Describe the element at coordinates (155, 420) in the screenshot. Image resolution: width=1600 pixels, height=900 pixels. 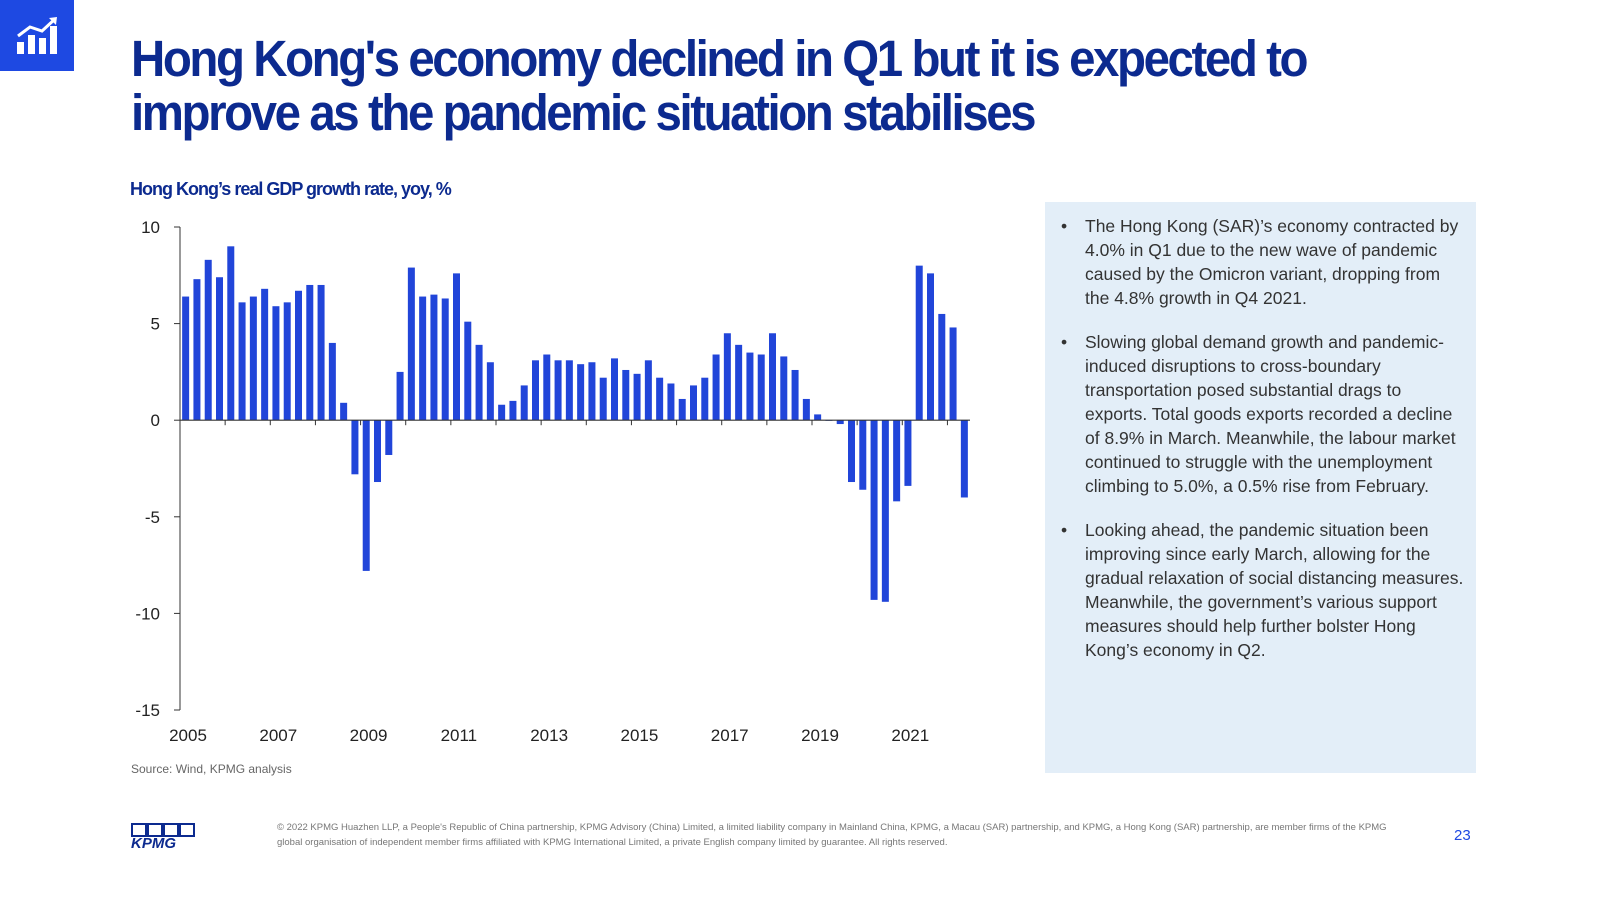
I see `y-tick-label: 0` at that location.